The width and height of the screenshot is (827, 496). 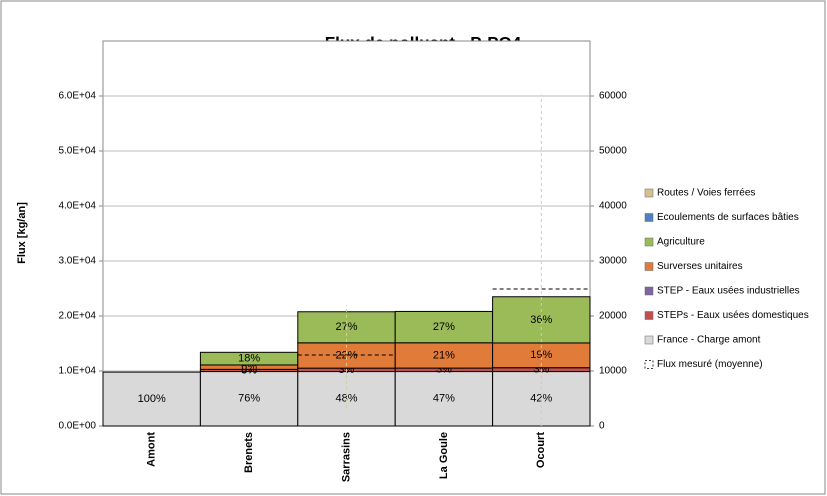 I want to click on legend-label: Agriculture, so click(x=681, y=242).